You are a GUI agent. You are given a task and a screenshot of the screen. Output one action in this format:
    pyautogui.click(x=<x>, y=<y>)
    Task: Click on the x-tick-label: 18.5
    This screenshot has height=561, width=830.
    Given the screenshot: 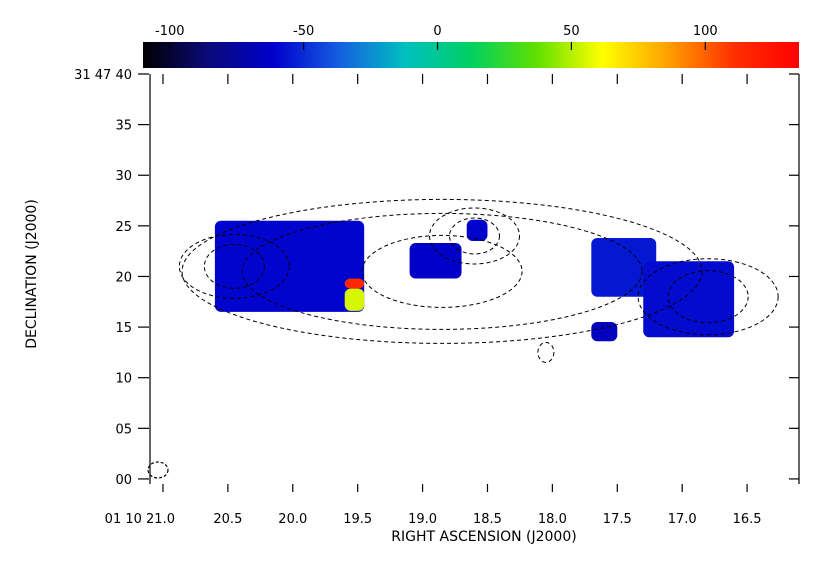 What is the action you would take?
    pyautogui.click(x=487, y=519)
    